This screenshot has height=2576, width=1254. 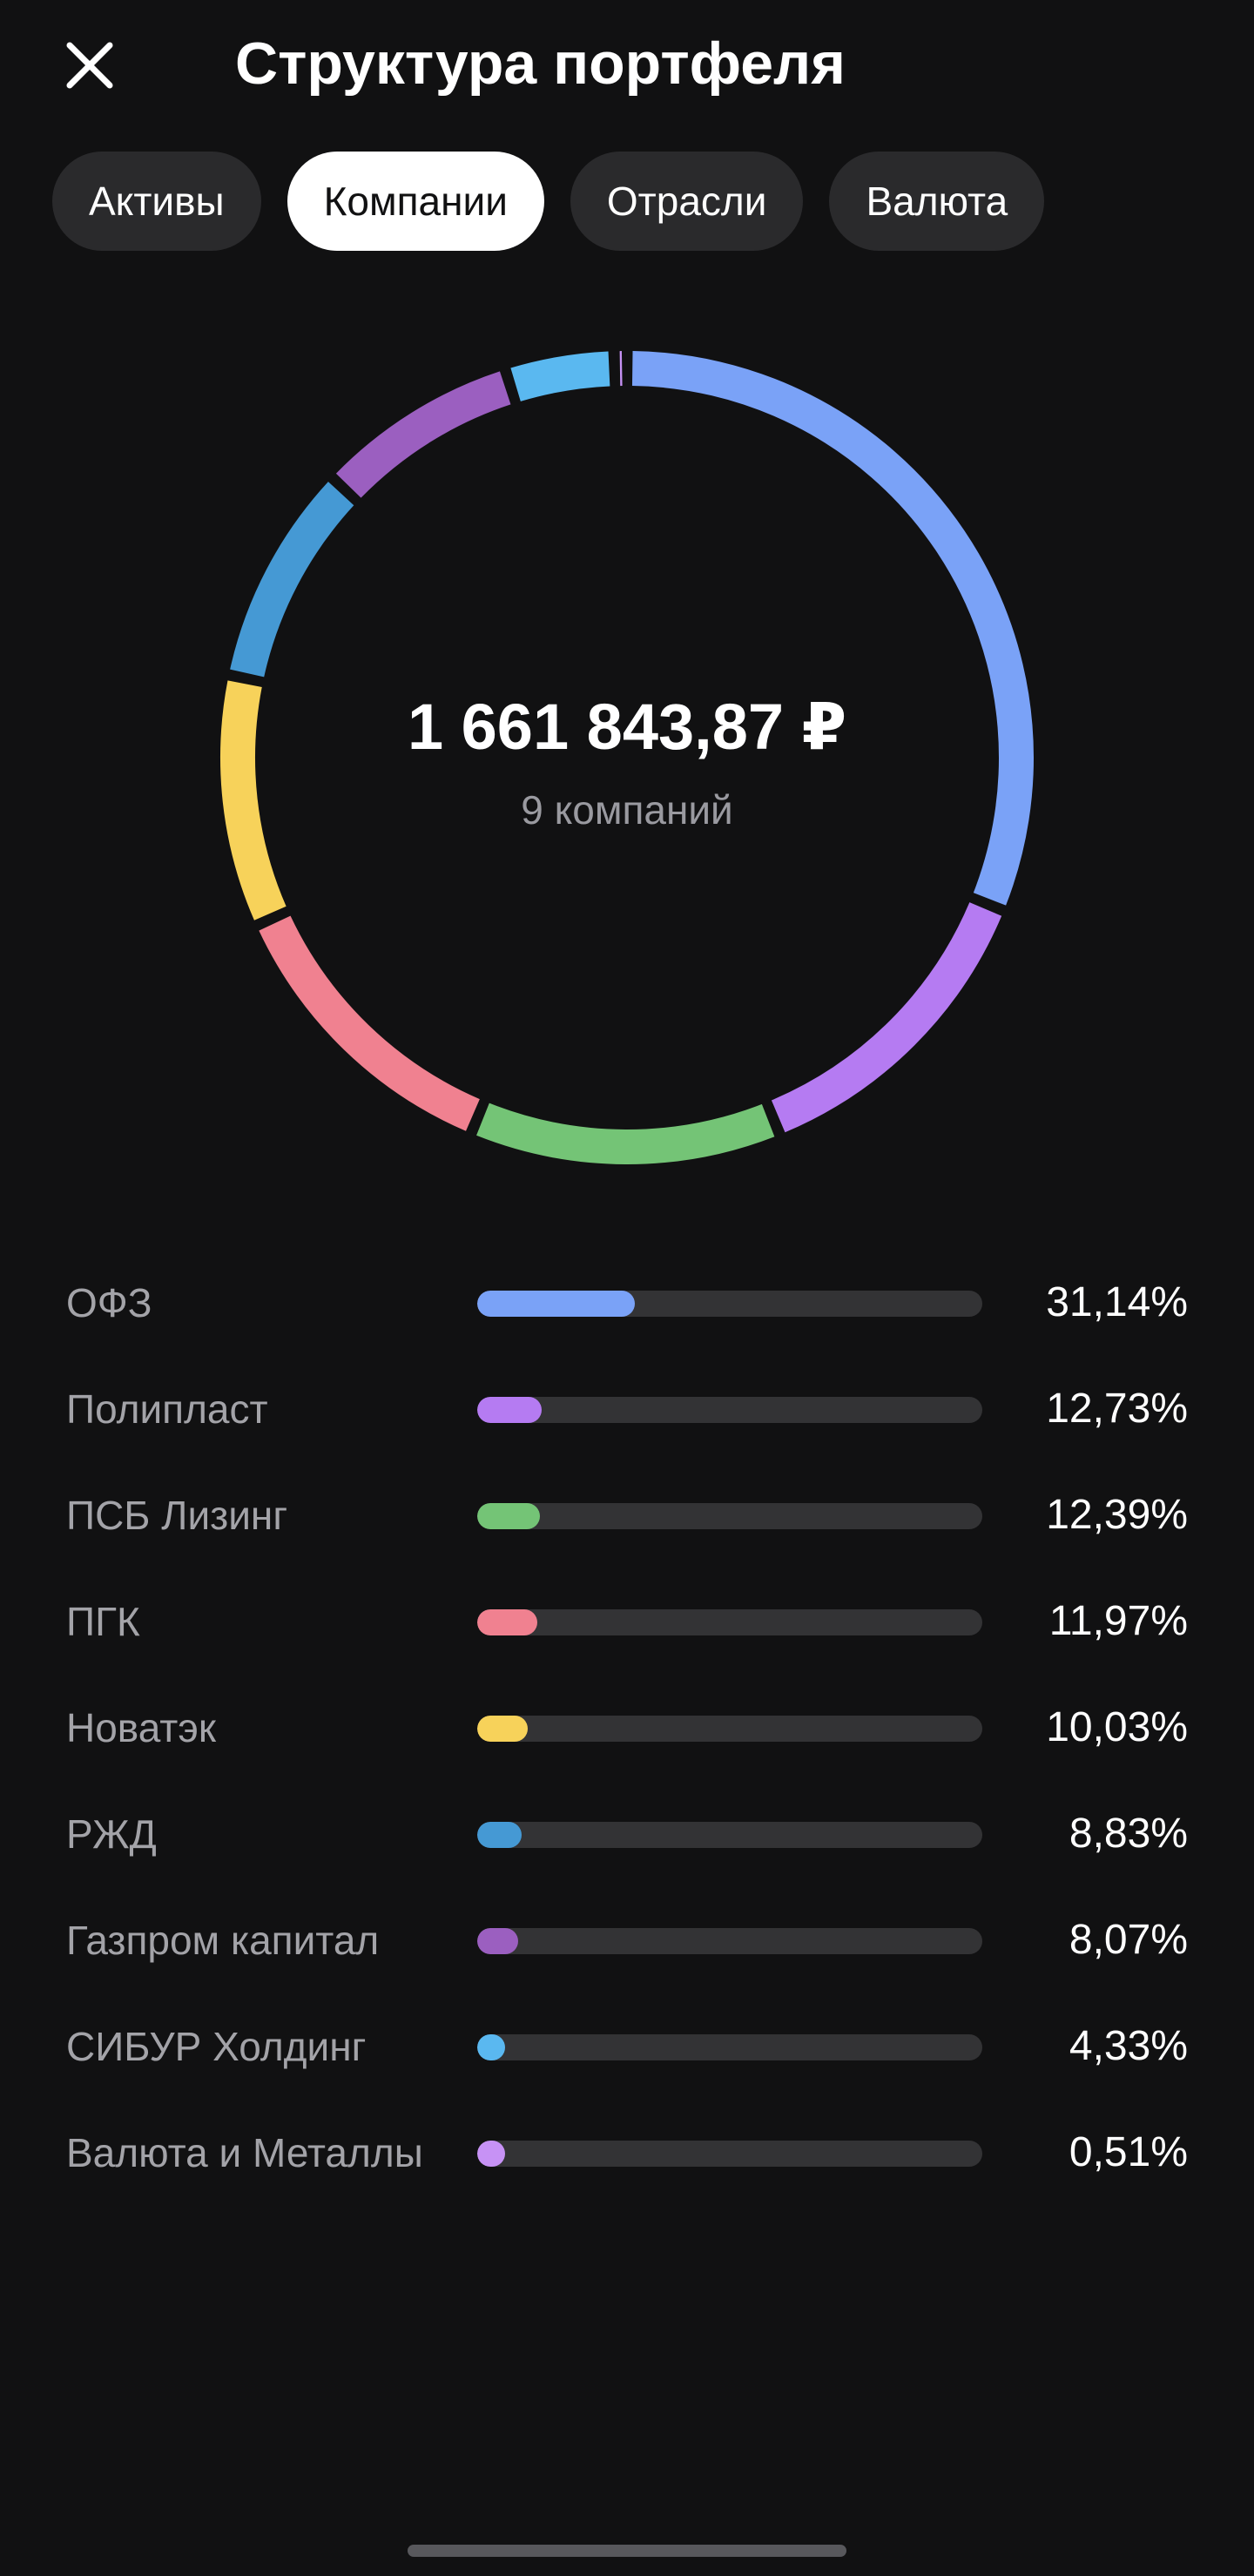 What do you see at coordinates (1128, 2152) in the screenshot?
I see `share-percent: 0,51%` at bounding box center [1128, 2152].